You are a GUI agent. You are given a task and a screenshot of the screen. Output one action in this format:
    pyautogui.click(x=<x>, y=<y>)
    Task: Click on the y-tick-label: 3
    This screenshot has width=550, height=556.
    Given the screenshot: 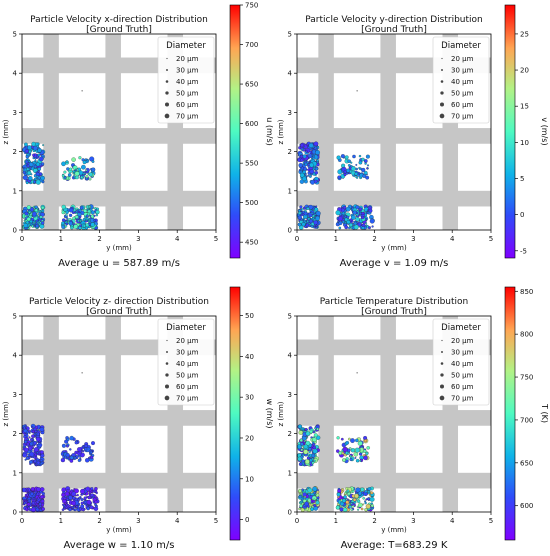 What is the action you would take?
    pyautogui.click(x=15, y=395)
    